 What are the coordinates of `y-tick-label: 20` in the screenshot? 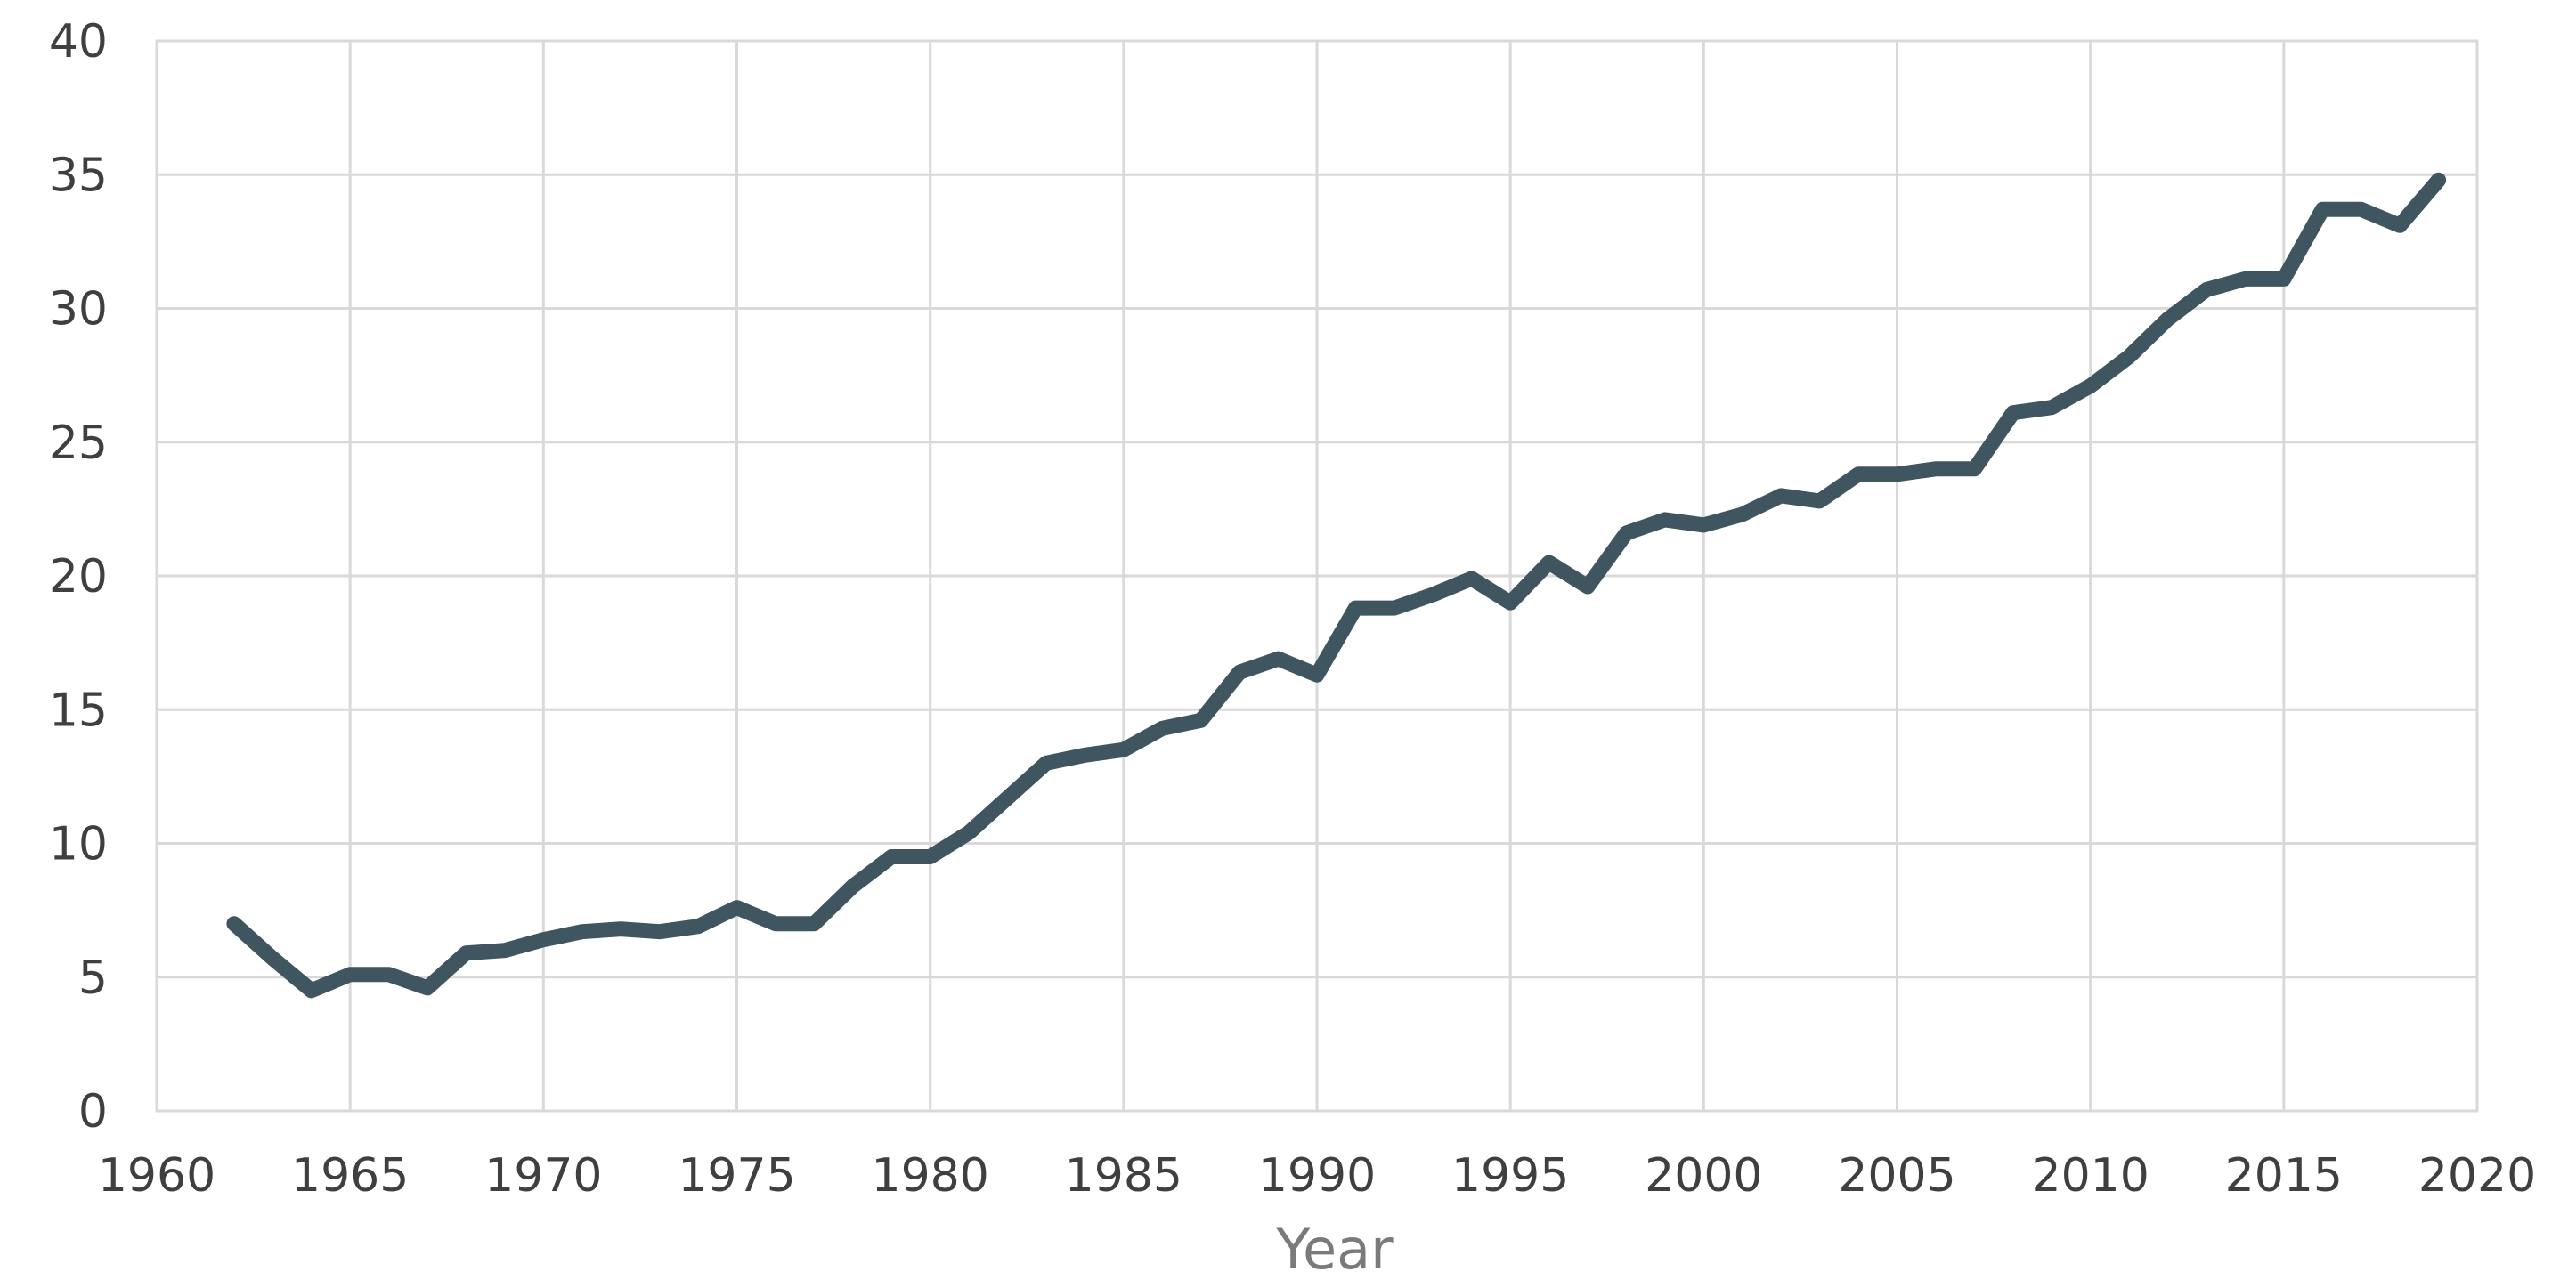 It's located at (78, 576).